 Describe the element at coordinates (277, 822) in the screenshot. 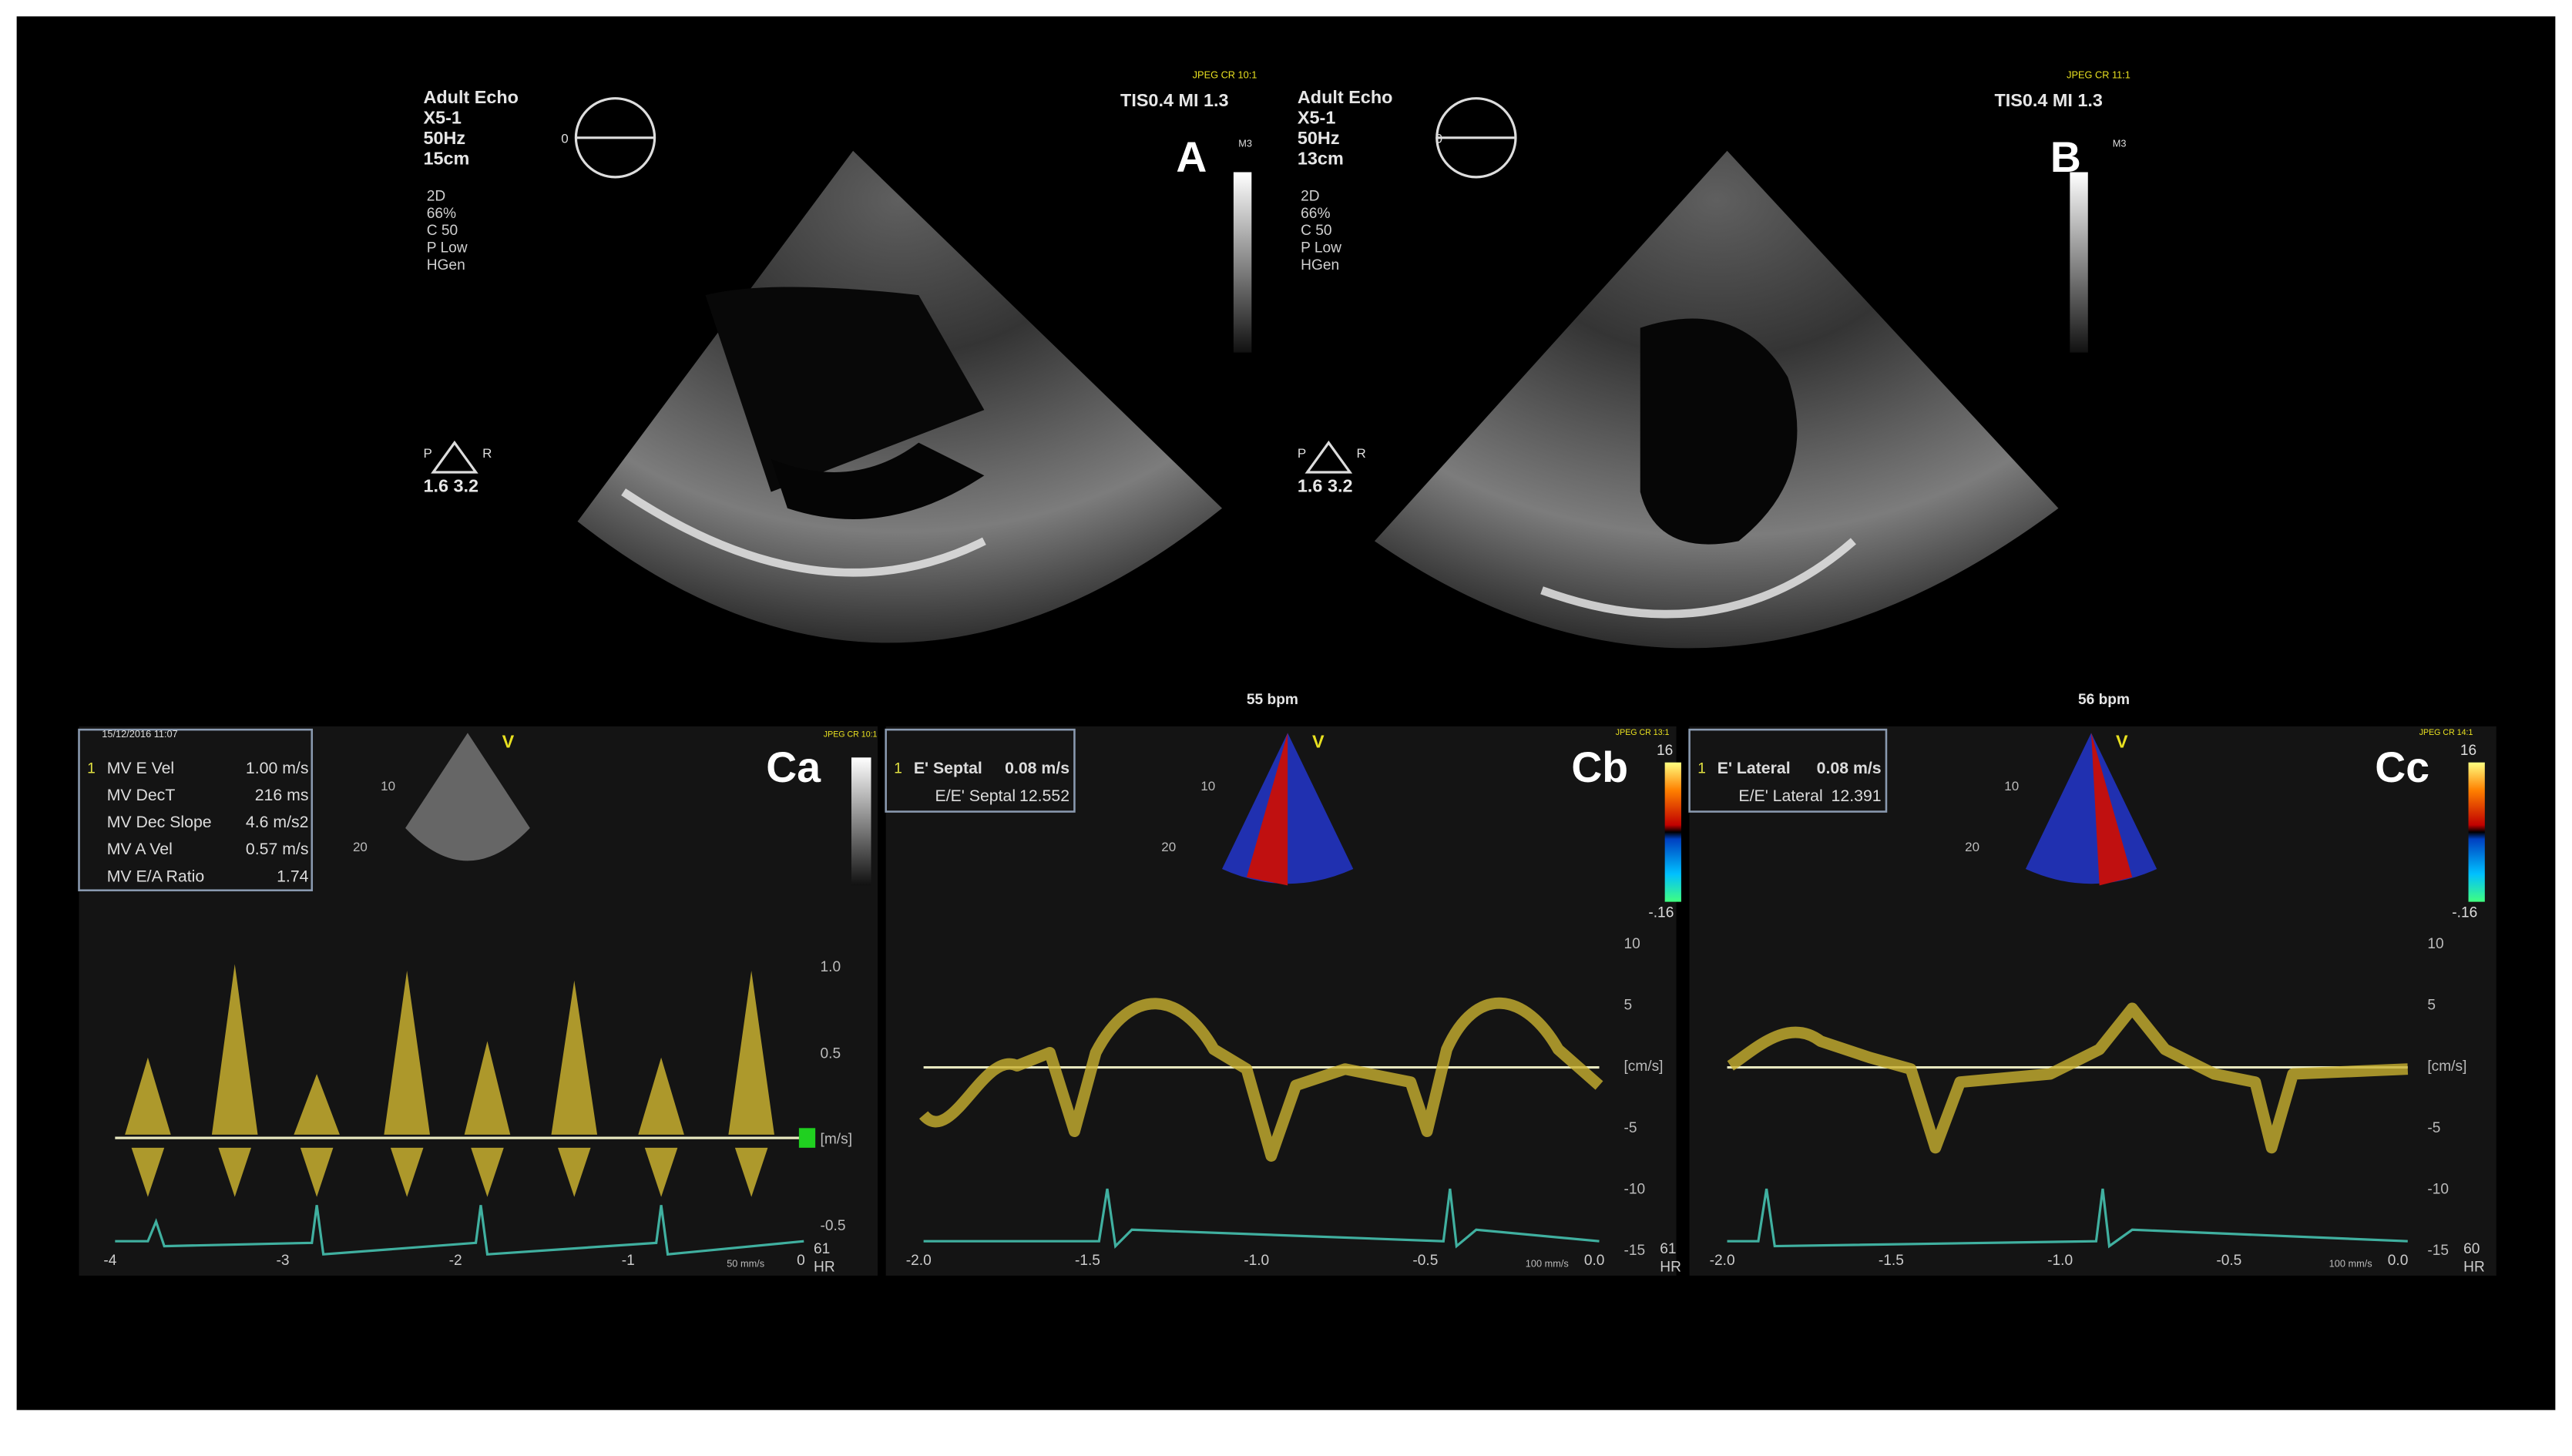

I see `measurement-value: 4.6 m/s2` at that location.